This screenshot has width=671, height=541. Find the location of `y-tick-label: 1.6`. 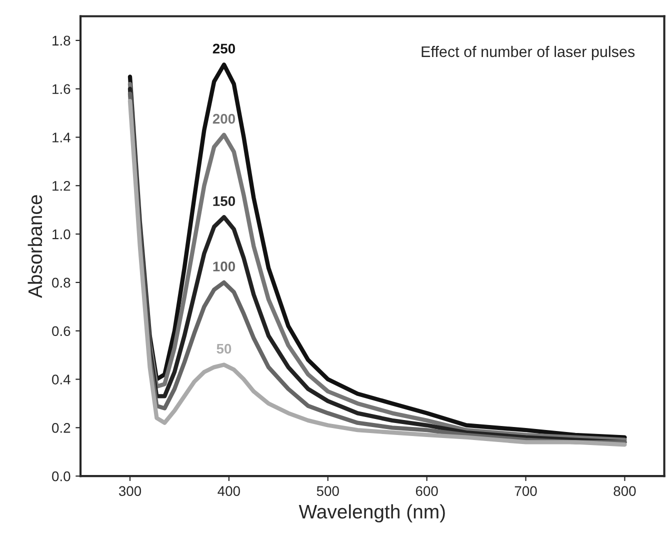

y-tick-label: 1.6 is located at coordinates (61, 89).